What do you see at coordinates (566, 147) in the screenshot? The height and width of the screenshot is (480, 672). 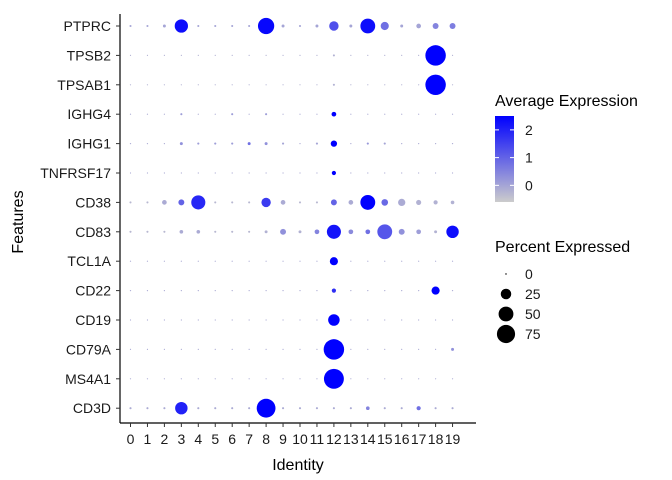 I see `color-legend: Average Expression 0 1 2` at bounding box center [566, 147].